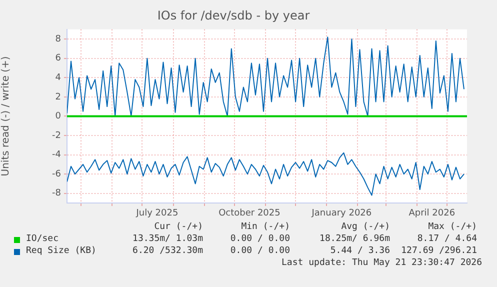 Image resolution: width=497 pixels, height=287 pixels. I want to click on y-tick-label: 4, so click(58, 77).